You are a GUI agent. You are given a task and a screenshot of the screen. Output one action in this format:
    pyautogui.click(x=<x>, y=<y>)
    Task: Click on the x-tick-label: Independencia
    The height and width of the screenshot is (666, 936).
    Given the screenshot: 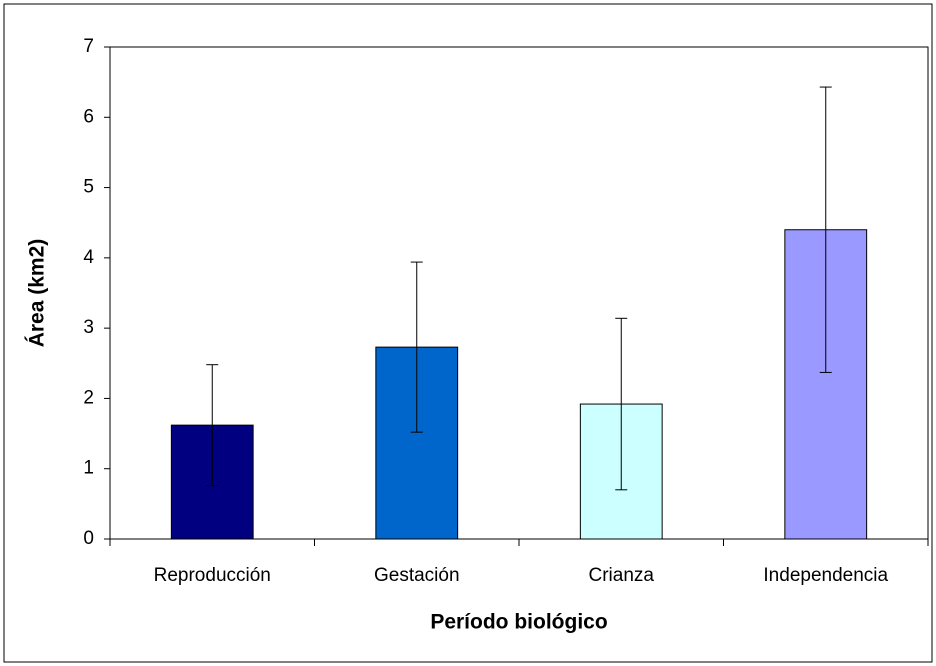 What is the action you would take?
    pyautogui.click(x=825, y=575)
    